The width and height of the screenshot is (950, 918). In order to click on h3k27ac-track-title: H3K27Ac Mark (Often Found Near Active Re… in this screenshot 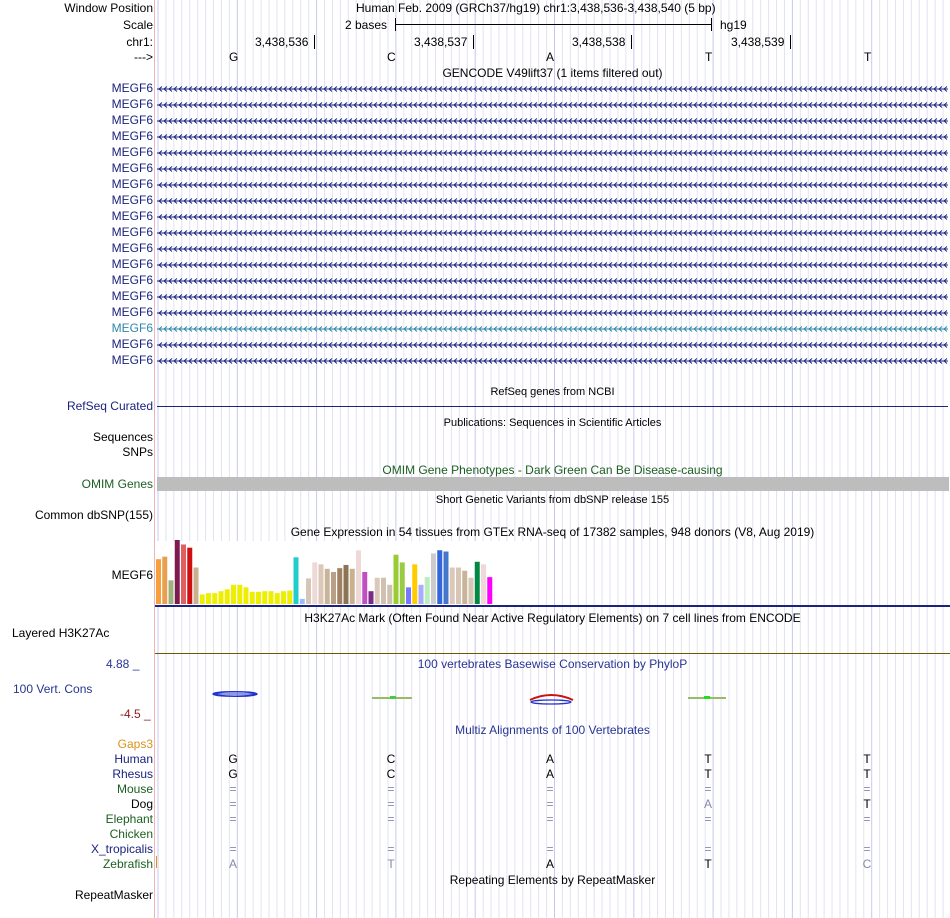, I will do `click(552, 618)`.